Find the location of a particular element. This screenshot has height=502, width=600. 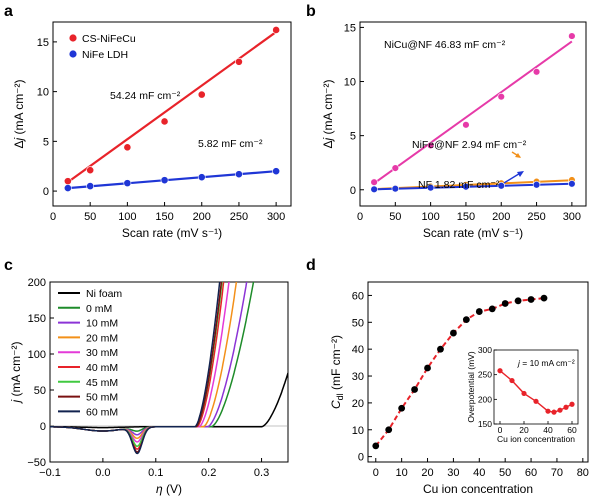

x-tick-label: 10 is located at coordinates (402, 473).